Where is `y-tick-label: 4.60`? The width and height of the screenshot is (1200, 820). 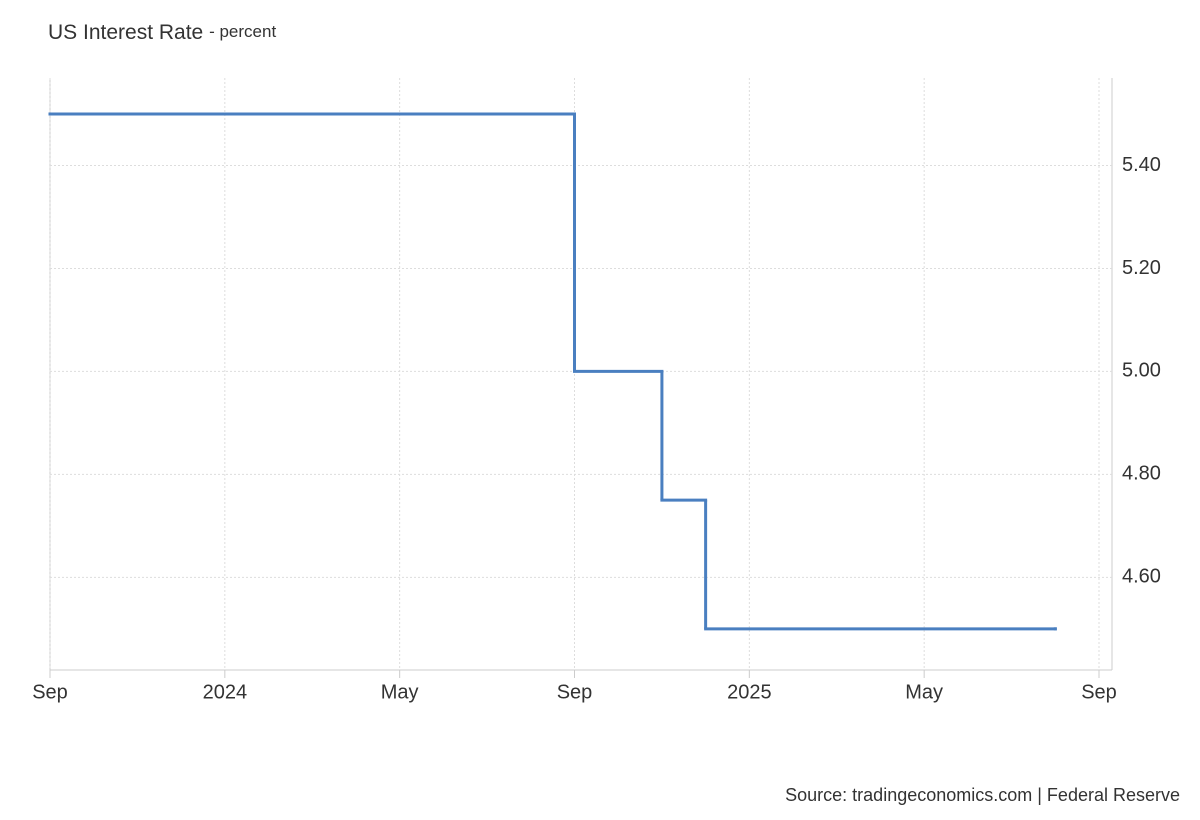
y-tick-label: 4.60 is located at coordinates (1141, 577).